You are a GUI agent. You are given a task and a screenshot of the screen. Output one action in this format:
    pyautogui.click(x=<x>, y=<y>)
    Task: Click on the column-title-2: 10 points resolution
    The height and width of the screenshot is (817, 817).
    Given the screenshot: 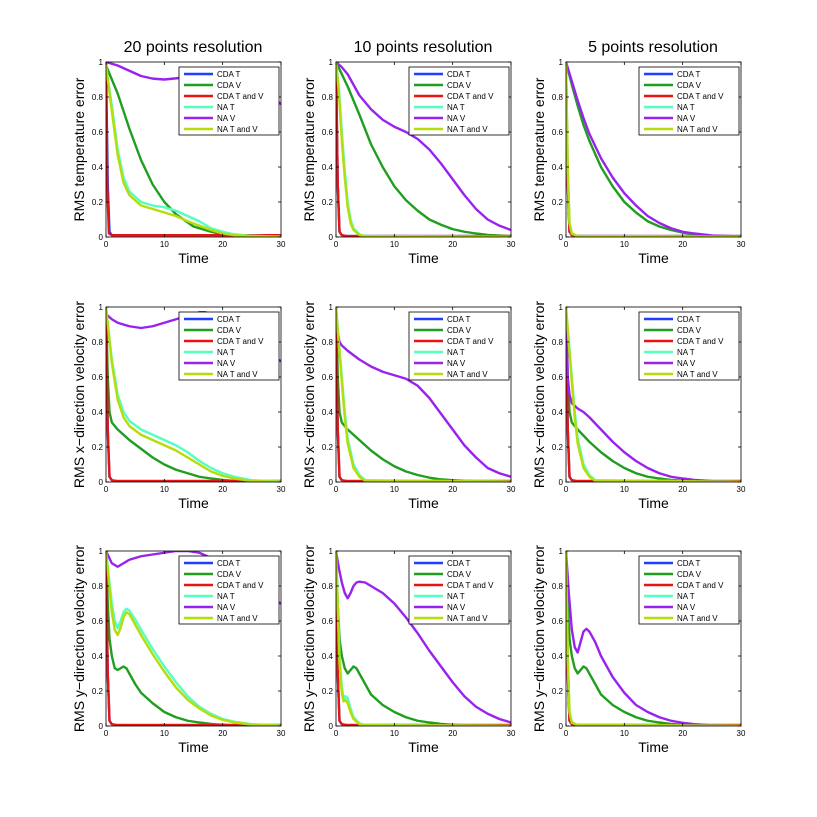 What is the action you would take?
    pyautogui.click(x=423, y=47)
    